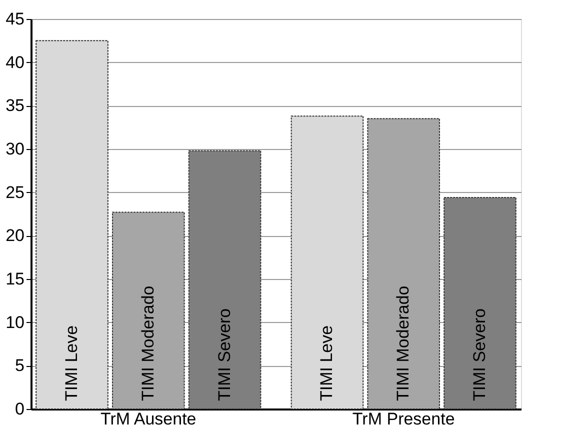 Image resolution: width=564 pixels, height=432 pixels. What do you see at coordinates (403, 343) in the screenshot?
I see `text: TIMI Moderado` at bounding box center [403, 343].